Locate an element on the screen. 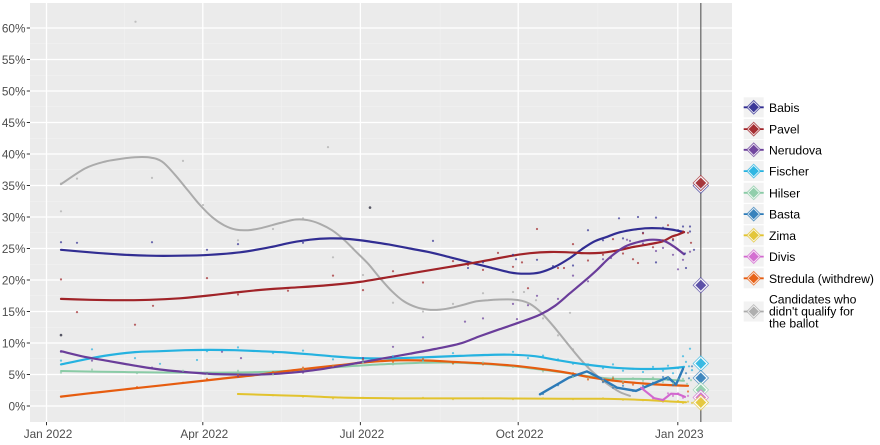 The width and height of the screenshot is (880, 445). svg-text: 35% is located at coordinates (14, 186).